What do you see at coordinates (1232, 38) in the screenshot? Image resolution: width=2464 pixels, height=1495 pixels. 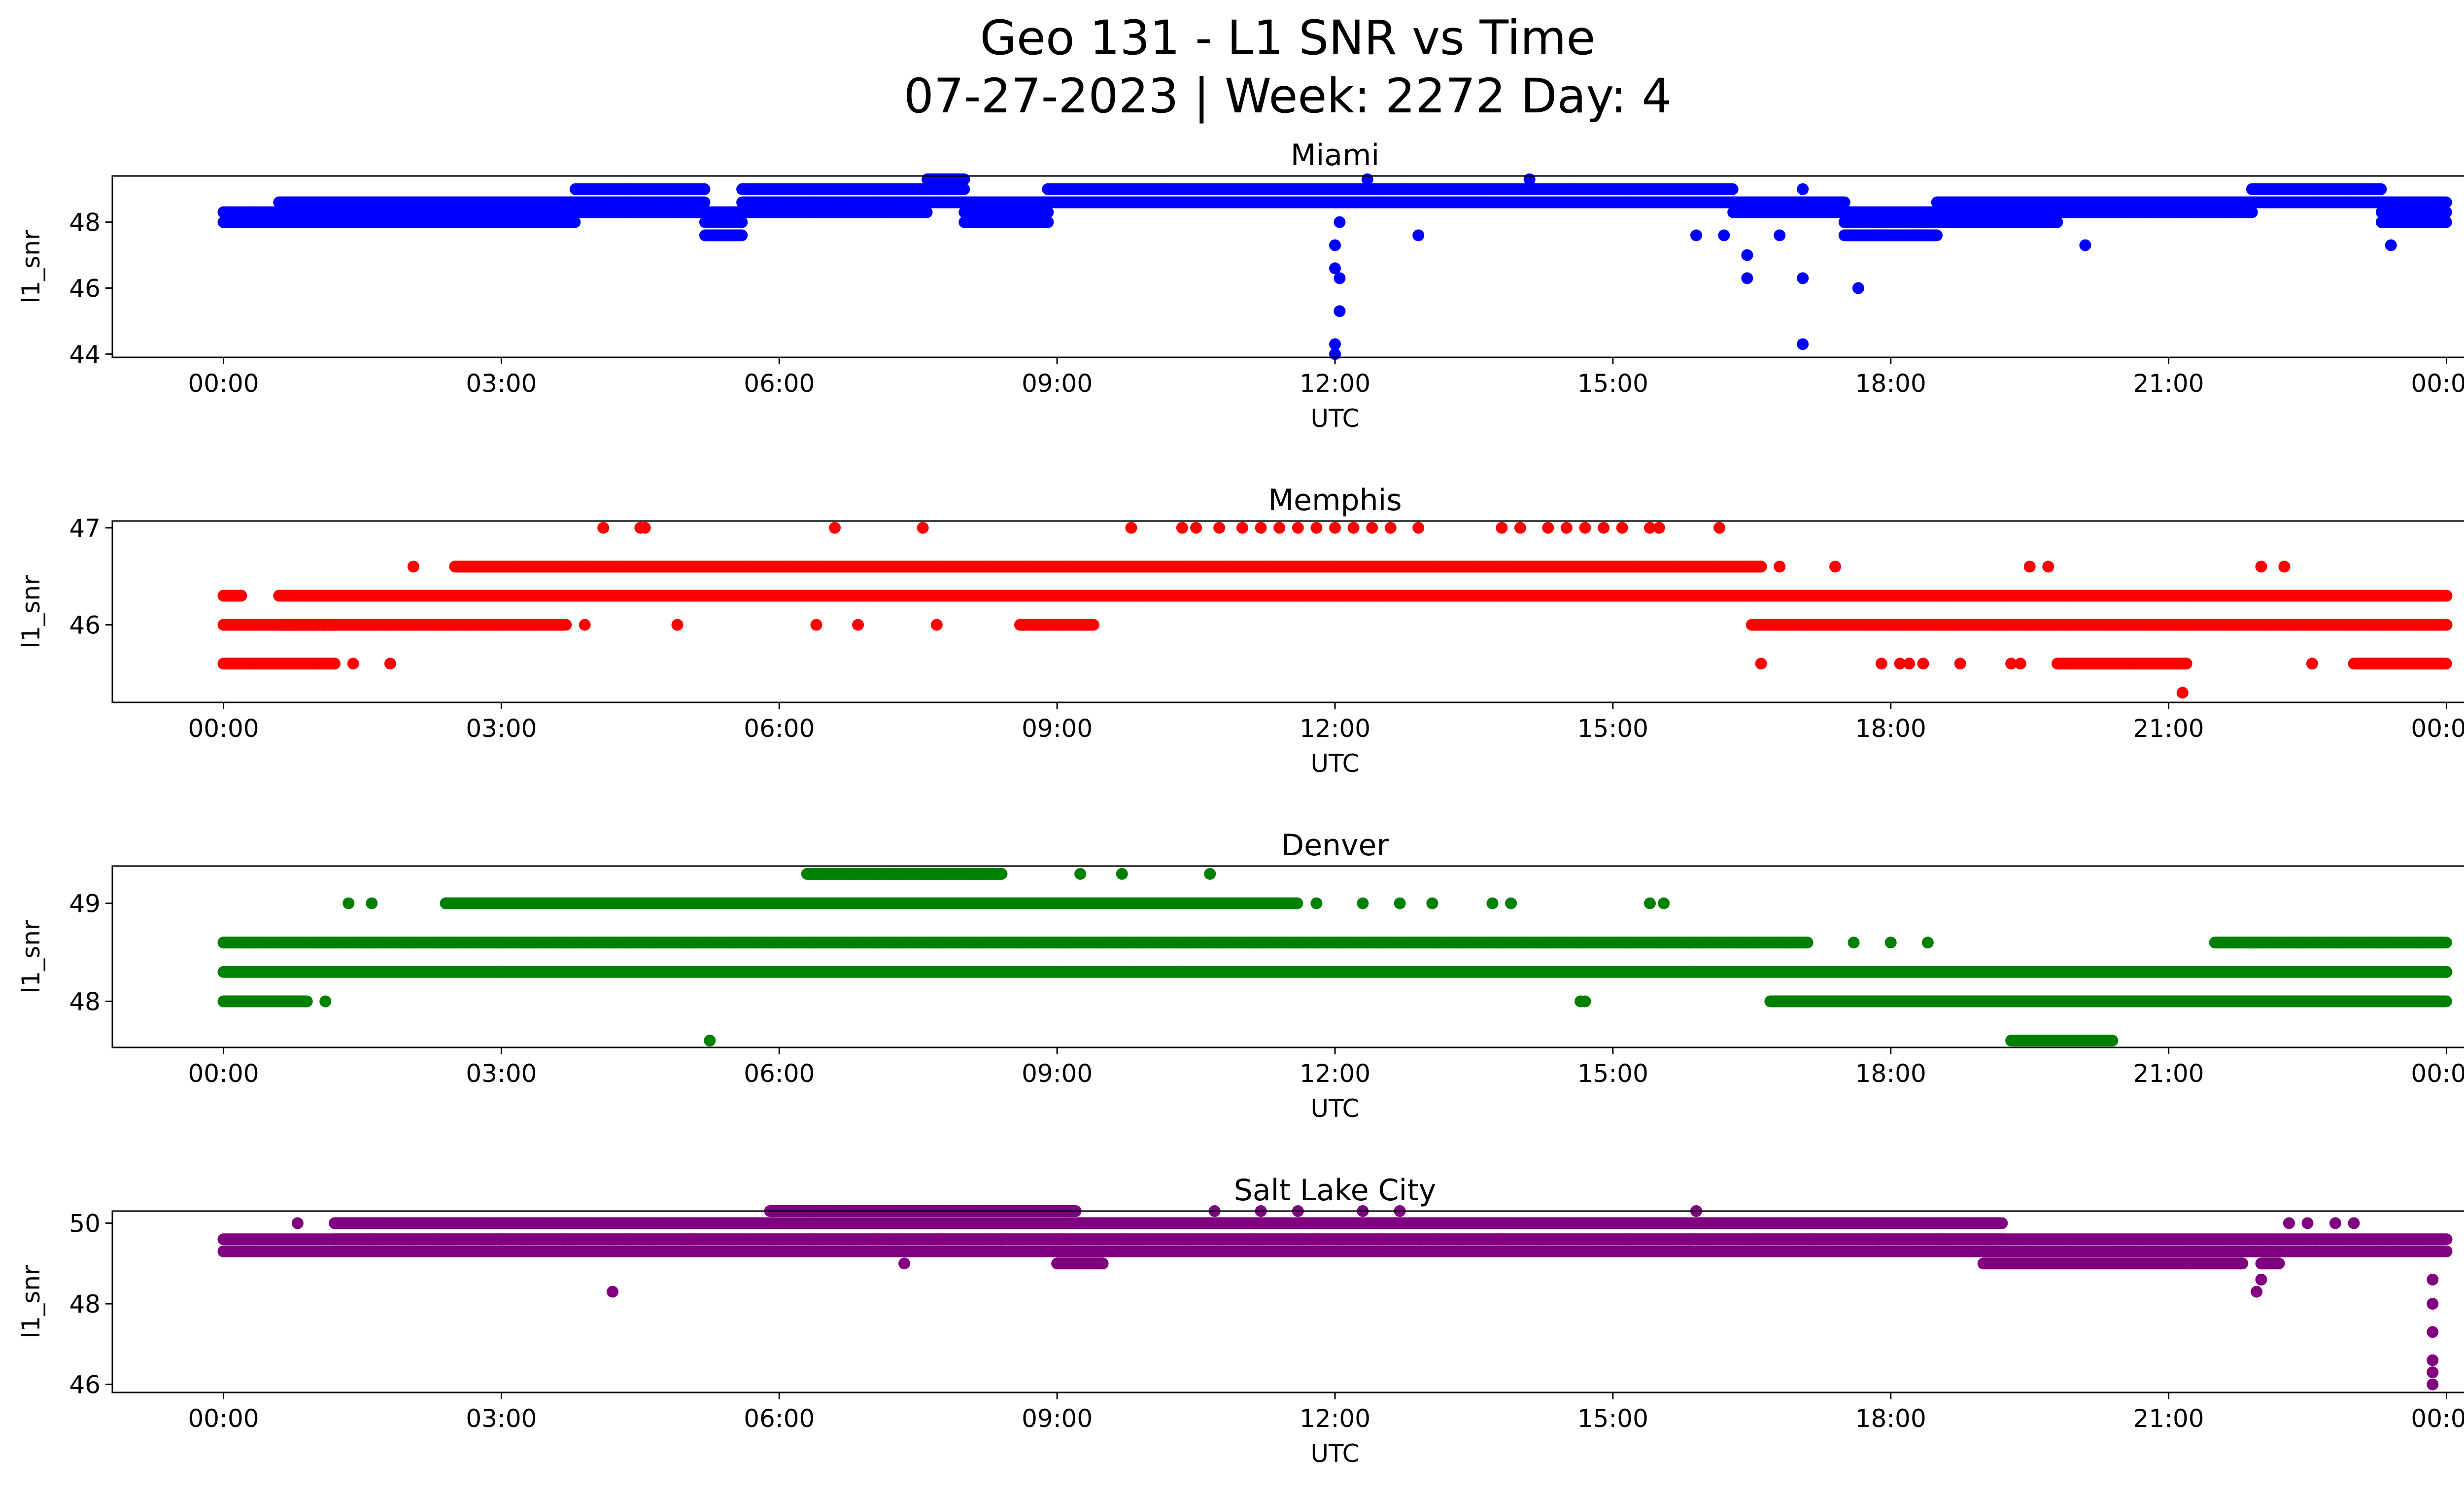 I see `figure-title-line1: Geo 131 - L1 SNR vs Time` at bounding box center [1232, 38].